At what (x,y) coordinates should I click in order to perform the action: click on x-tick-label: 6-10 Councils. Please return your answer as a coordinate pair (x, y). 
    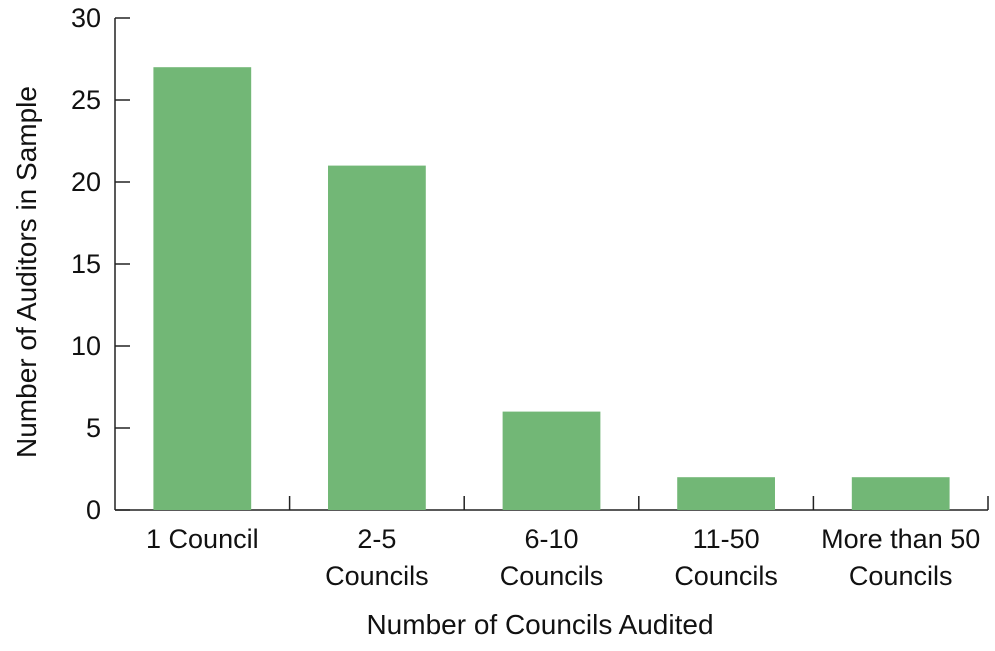
    Looking at the image, I should click on (552, 557).